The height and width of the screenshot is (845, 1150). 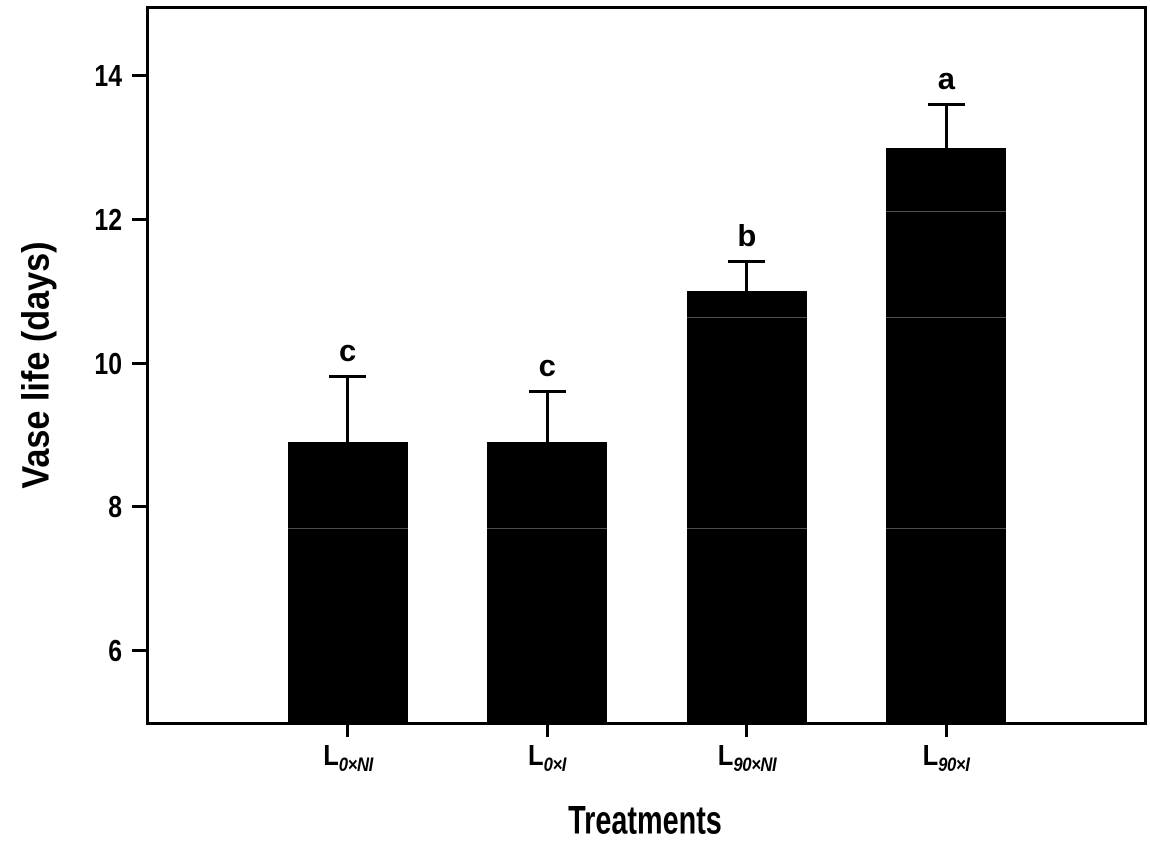 What do you see at coordinates (555, 765) in the screenshot?
I see `category-subscript: 0×I` at bounding box center [555, 765].